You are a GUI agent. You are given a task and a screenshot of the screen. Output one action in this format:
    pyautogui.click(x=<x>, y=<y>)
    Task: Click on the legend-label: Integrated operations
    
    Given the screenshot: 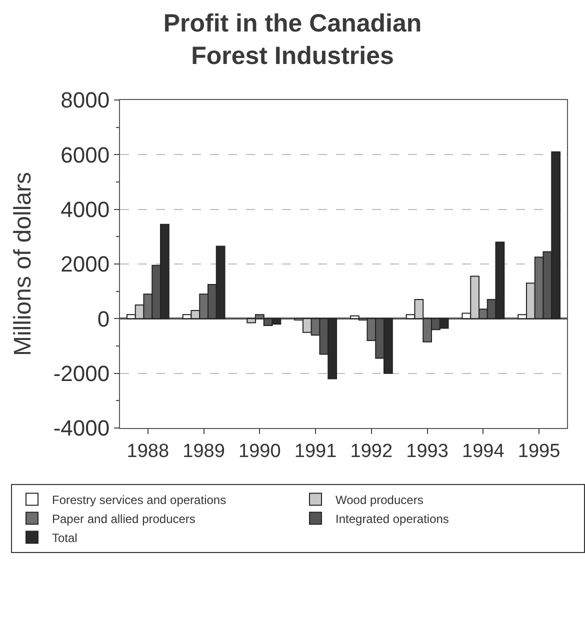 What is the action you would take?
    pyautogui.click(x=392, y=519)
    